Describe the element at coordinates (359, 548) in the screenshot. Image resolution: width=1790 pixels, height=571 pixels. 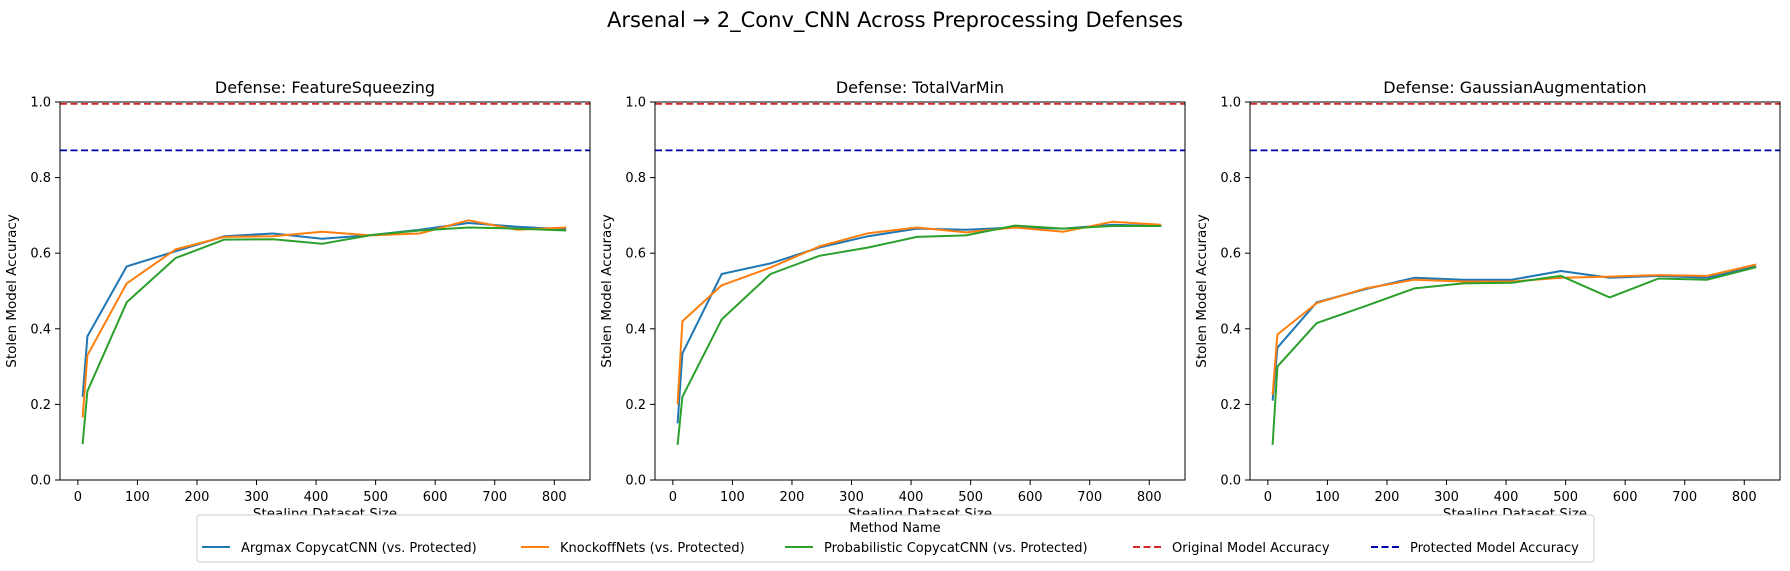
I see `legend-label: Argmax CopycatCNN (vs. Protected)` at that location.